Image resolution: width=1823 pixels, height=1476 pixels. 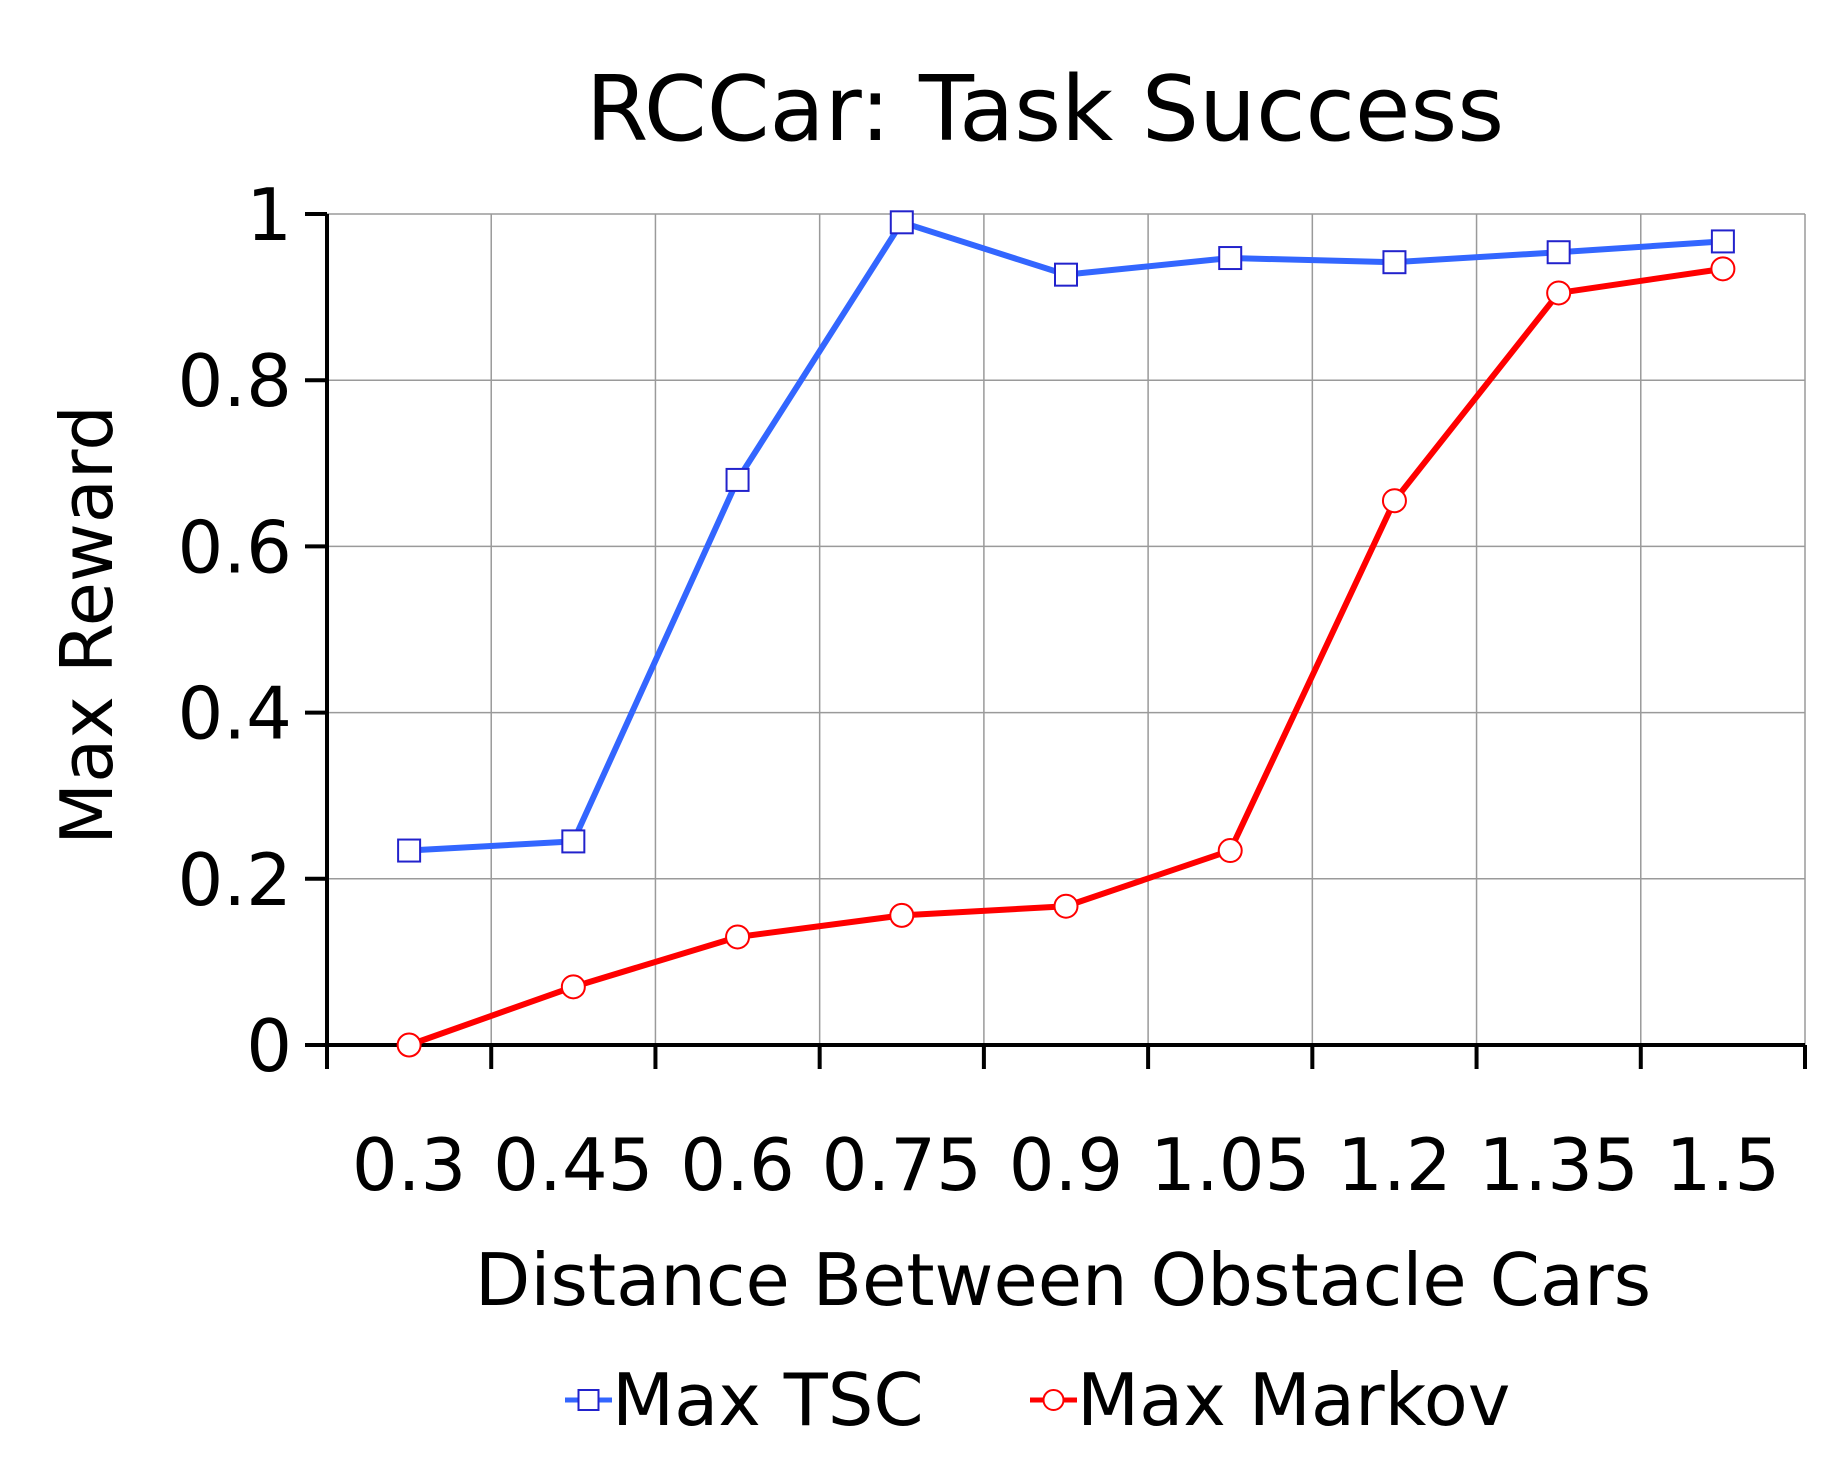 What do you see at coordinates (902, 1165) in the screenshot?
I see `x-tick-label: 0.75` at bounding box center [902, 1165].